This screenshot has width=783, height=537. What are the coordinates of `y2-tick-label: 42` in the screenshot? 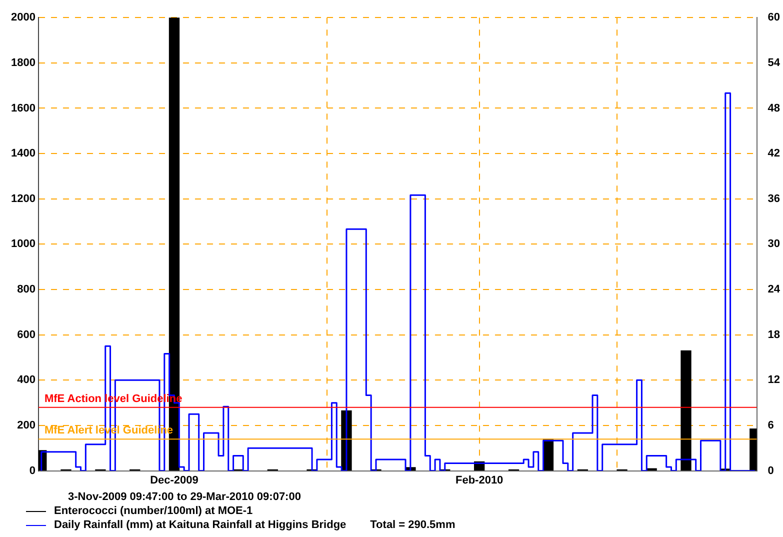 It's located at (774, 154).